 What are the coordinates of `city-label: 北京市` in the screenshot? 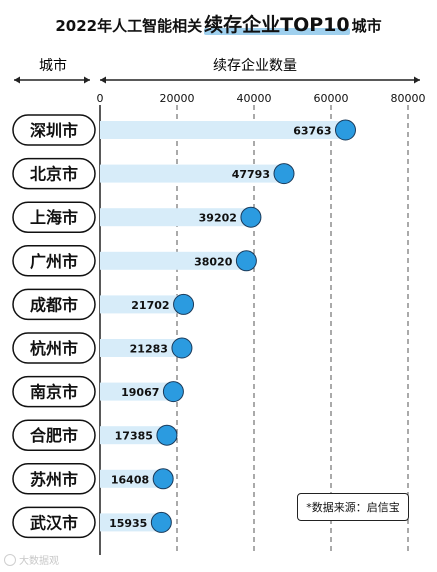 It's located at (54, 174).